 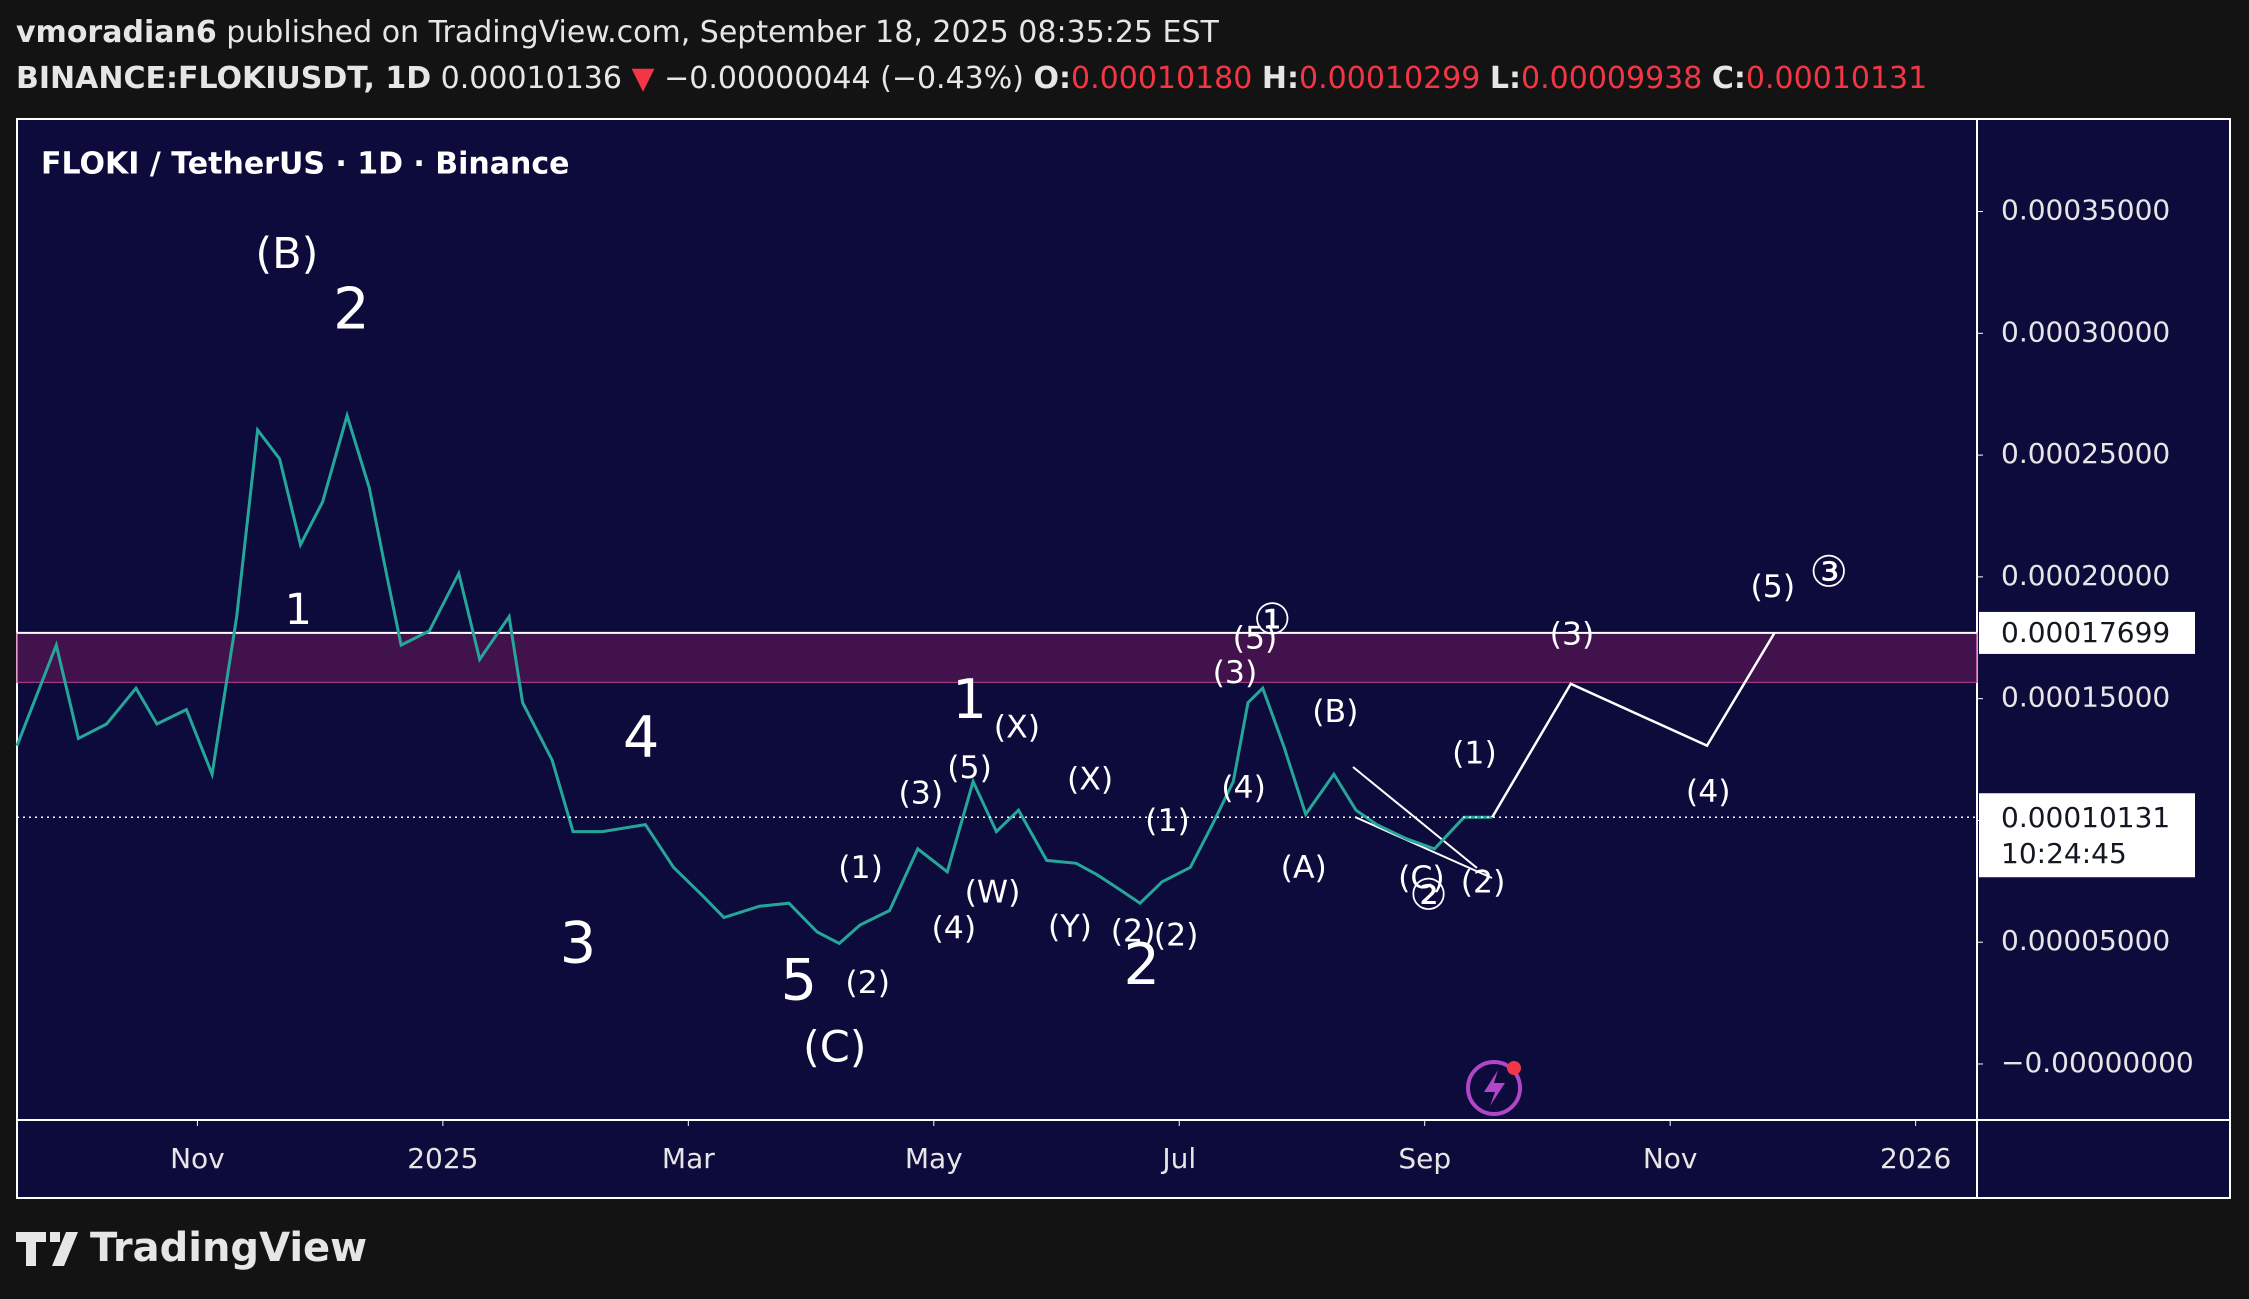 I want to click on logo-text: TradingView, so click(x=228, y=1248).